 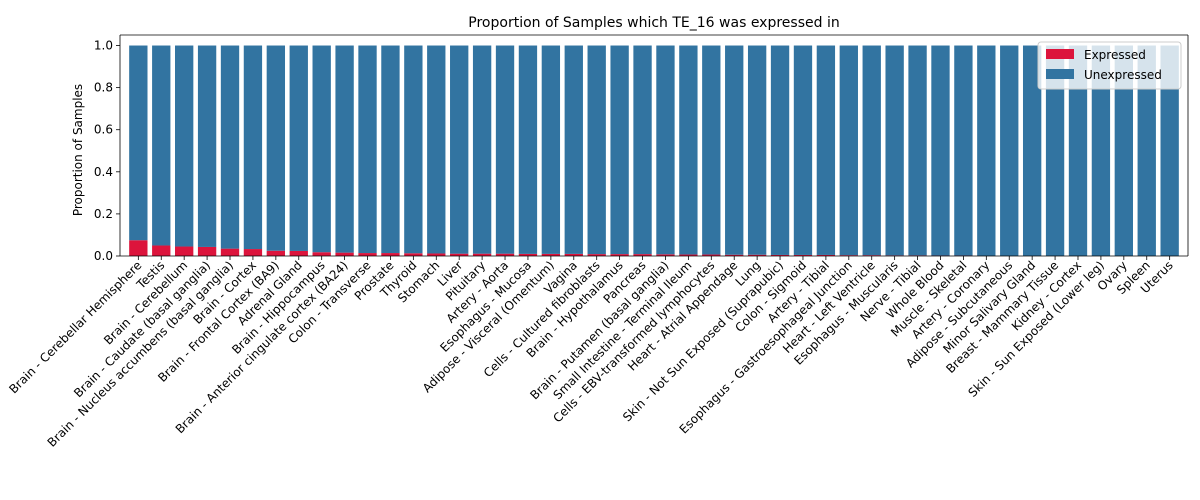 What do you see at coordinates (103, 172) in the screenshot?
I see `y-tick-label: 0.4` at bounding box center [103, 172].